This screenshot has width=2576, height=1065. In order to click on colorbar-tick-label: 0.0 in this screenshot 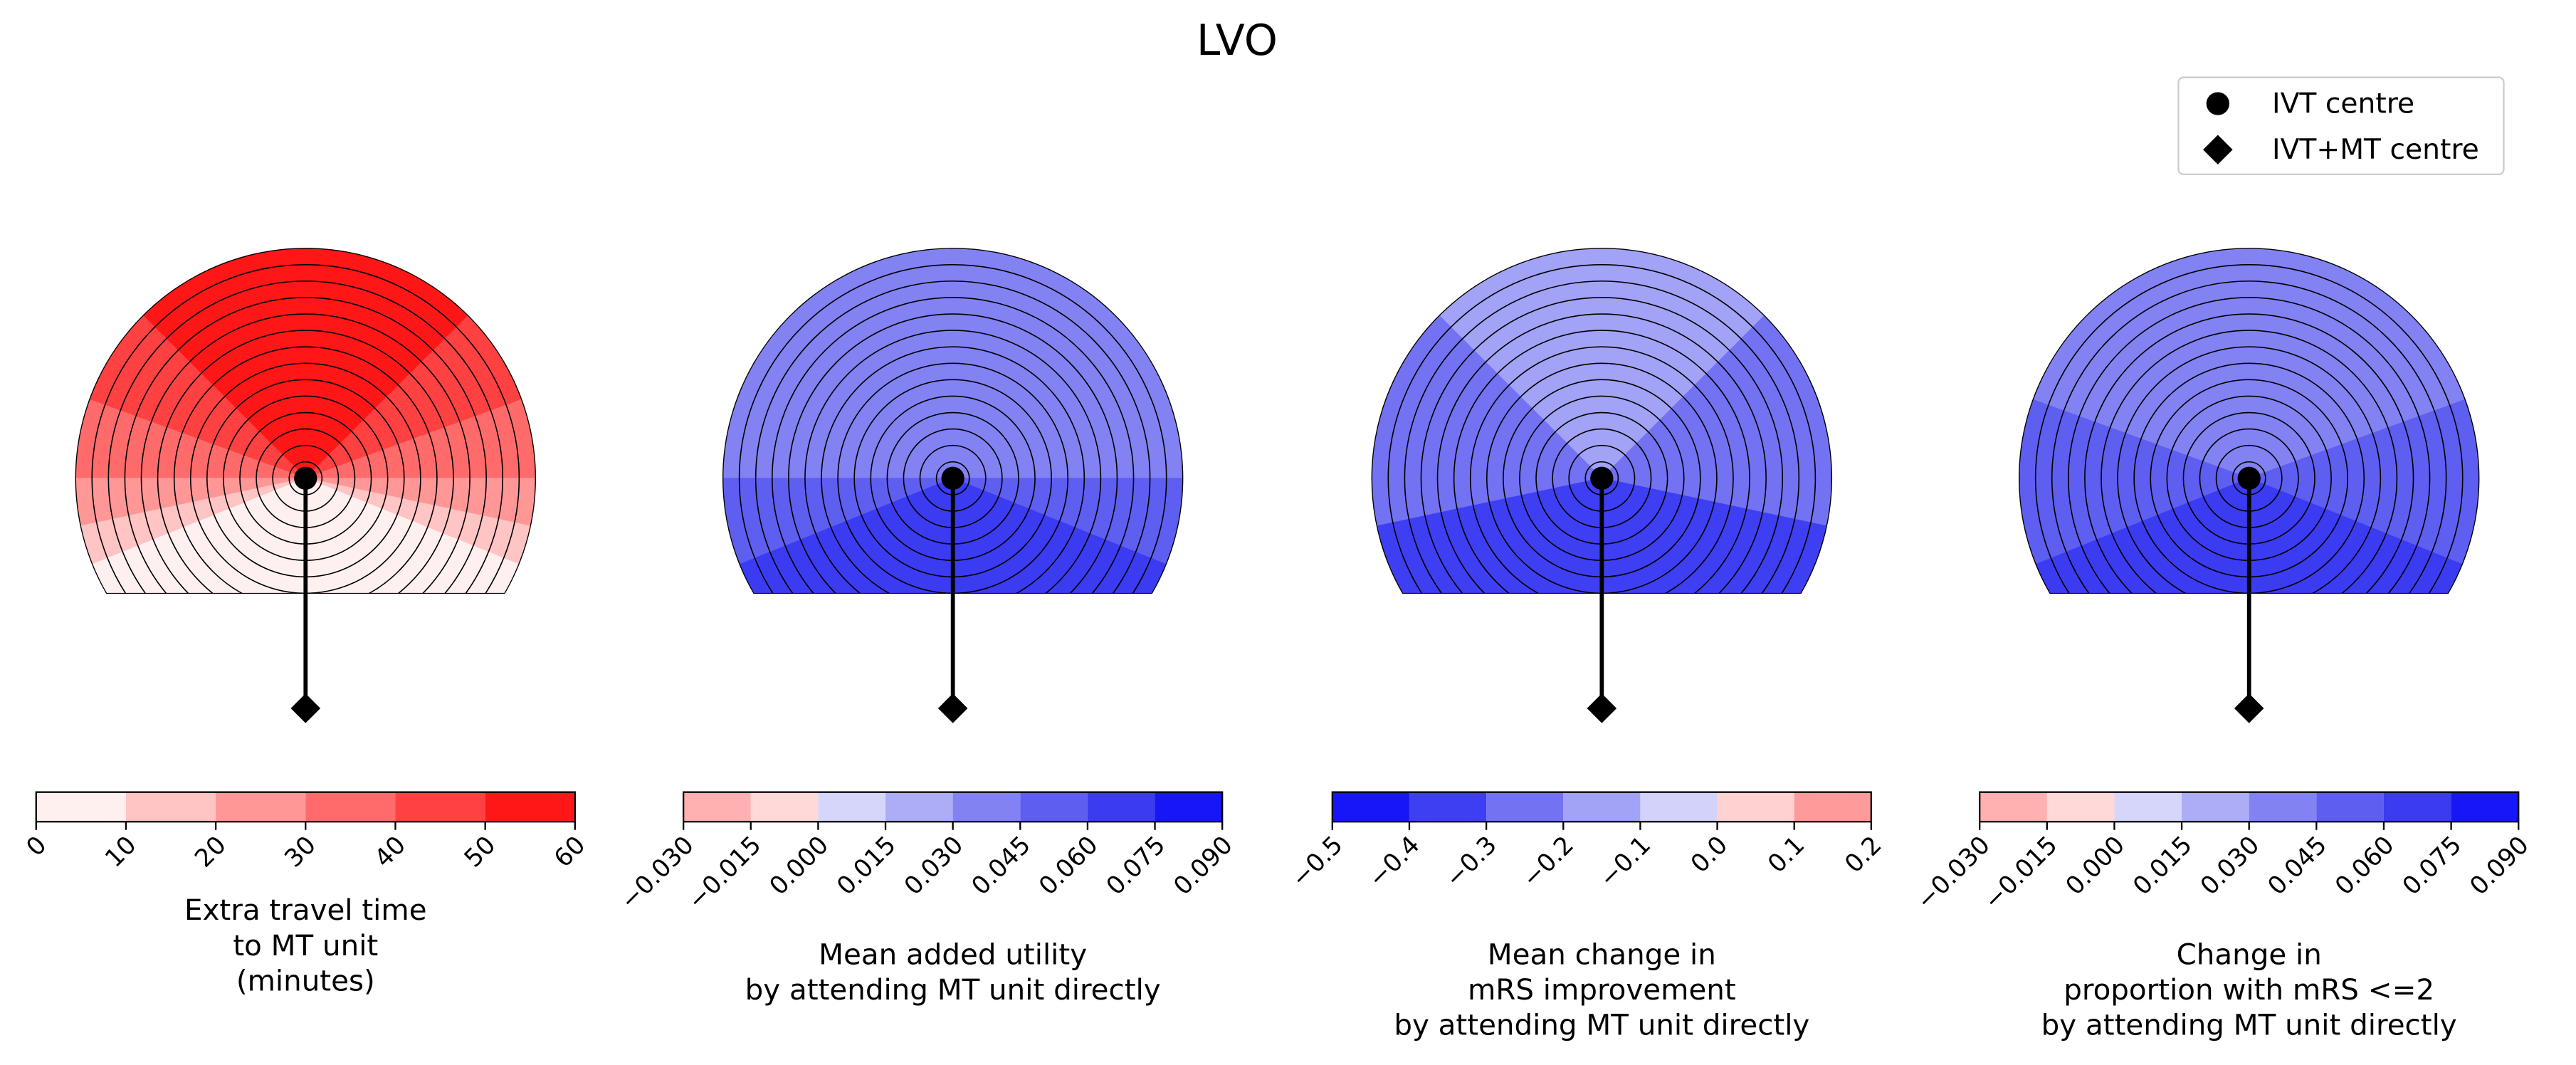, I will do `click(1710, 854)`.